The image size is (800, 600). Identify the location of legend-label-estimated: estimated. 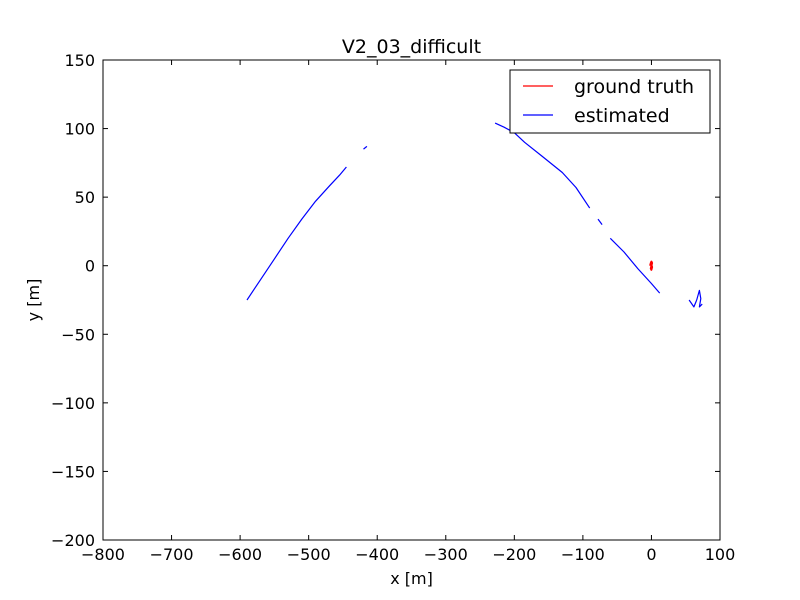
(622, 116).